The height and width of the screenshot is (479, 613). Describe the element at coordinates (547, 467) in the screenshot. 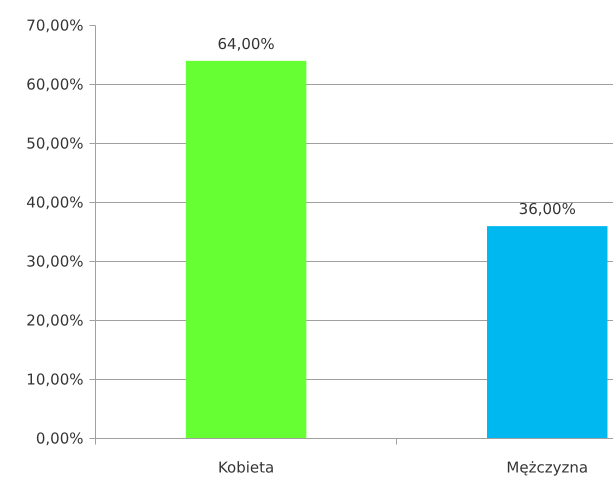

I see `x-tick-label: Mężczyzna` at that location.